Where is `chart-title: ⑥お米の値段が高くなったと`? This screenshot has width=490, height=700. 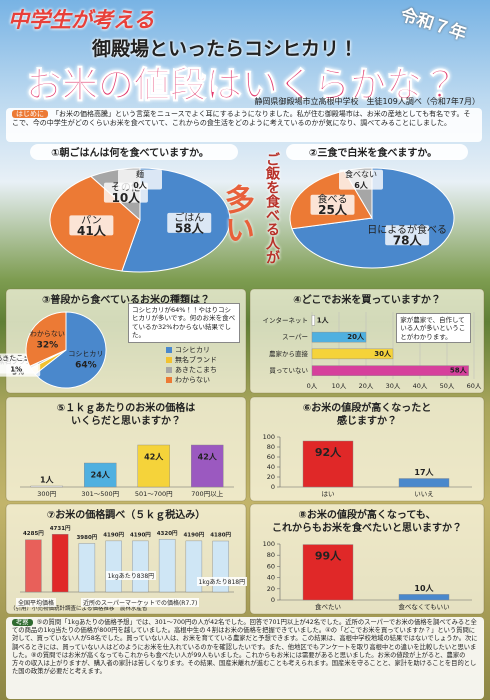
chart-title: ⑥お米の値段が高くなったと is located at coordinates (367, 407).